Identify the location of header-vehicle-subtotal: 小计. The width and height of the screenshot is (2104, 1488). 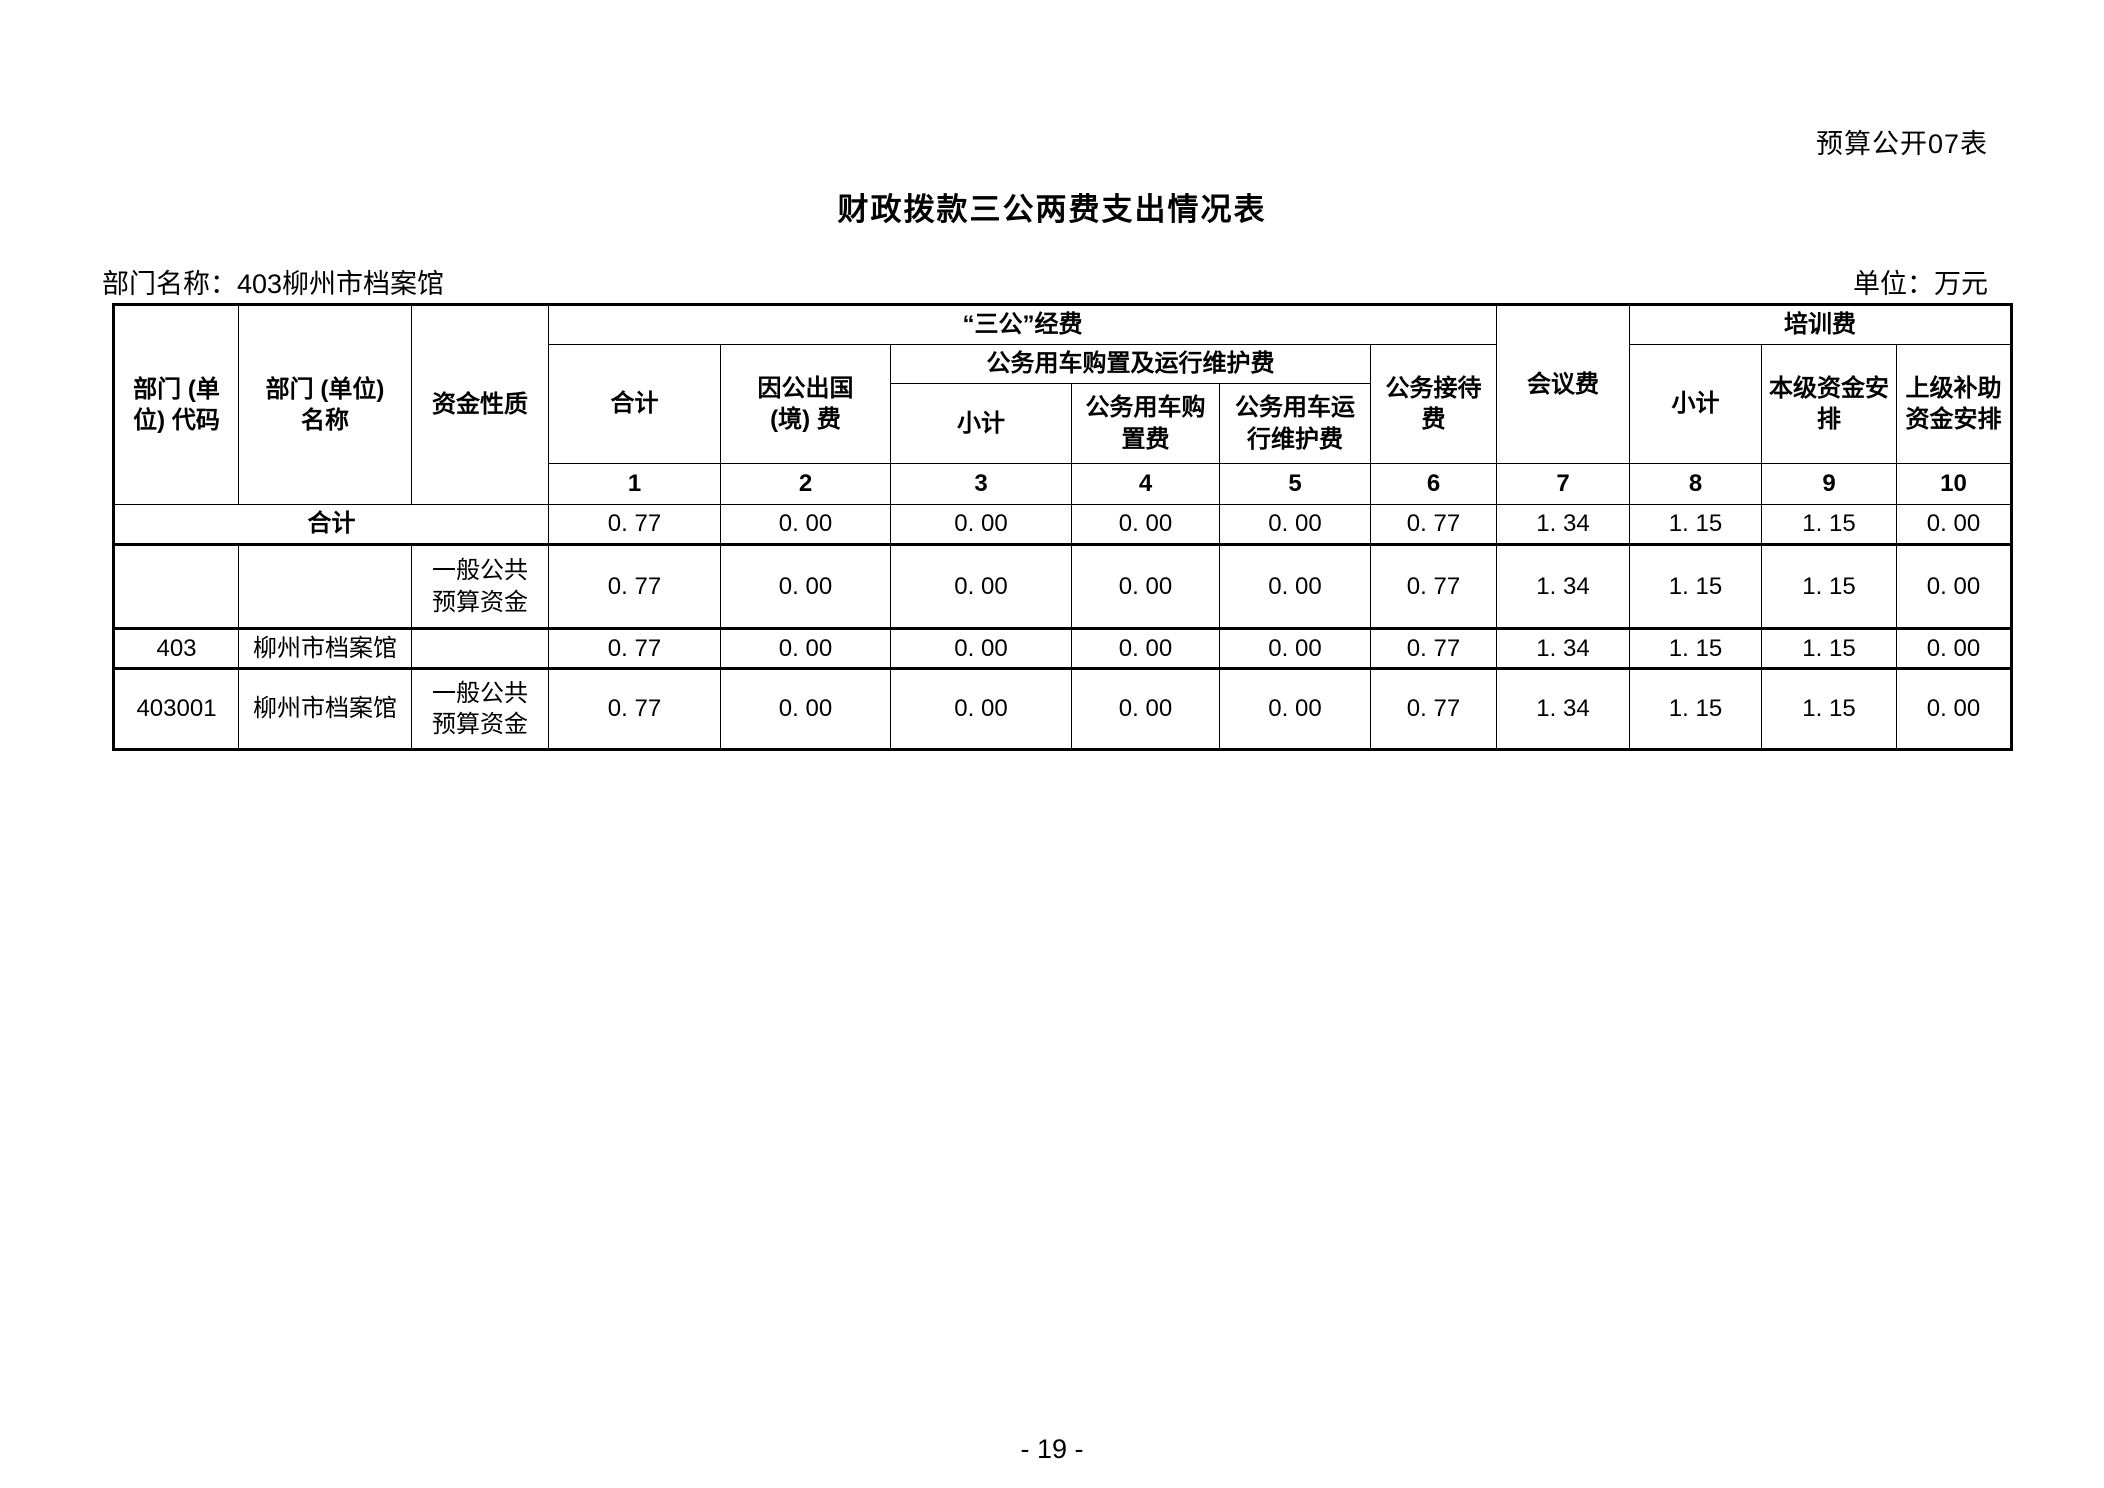
(981, 423).